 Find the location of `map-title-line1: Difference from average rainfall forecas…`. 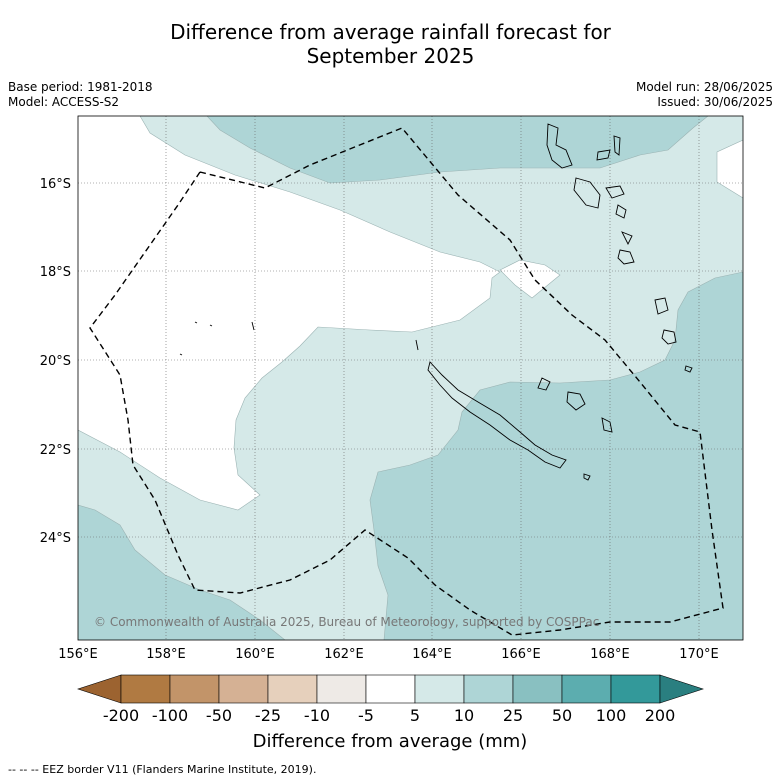

map-title-line1: Difference from average rainfall forecas… is located at coordinates (390, 32).